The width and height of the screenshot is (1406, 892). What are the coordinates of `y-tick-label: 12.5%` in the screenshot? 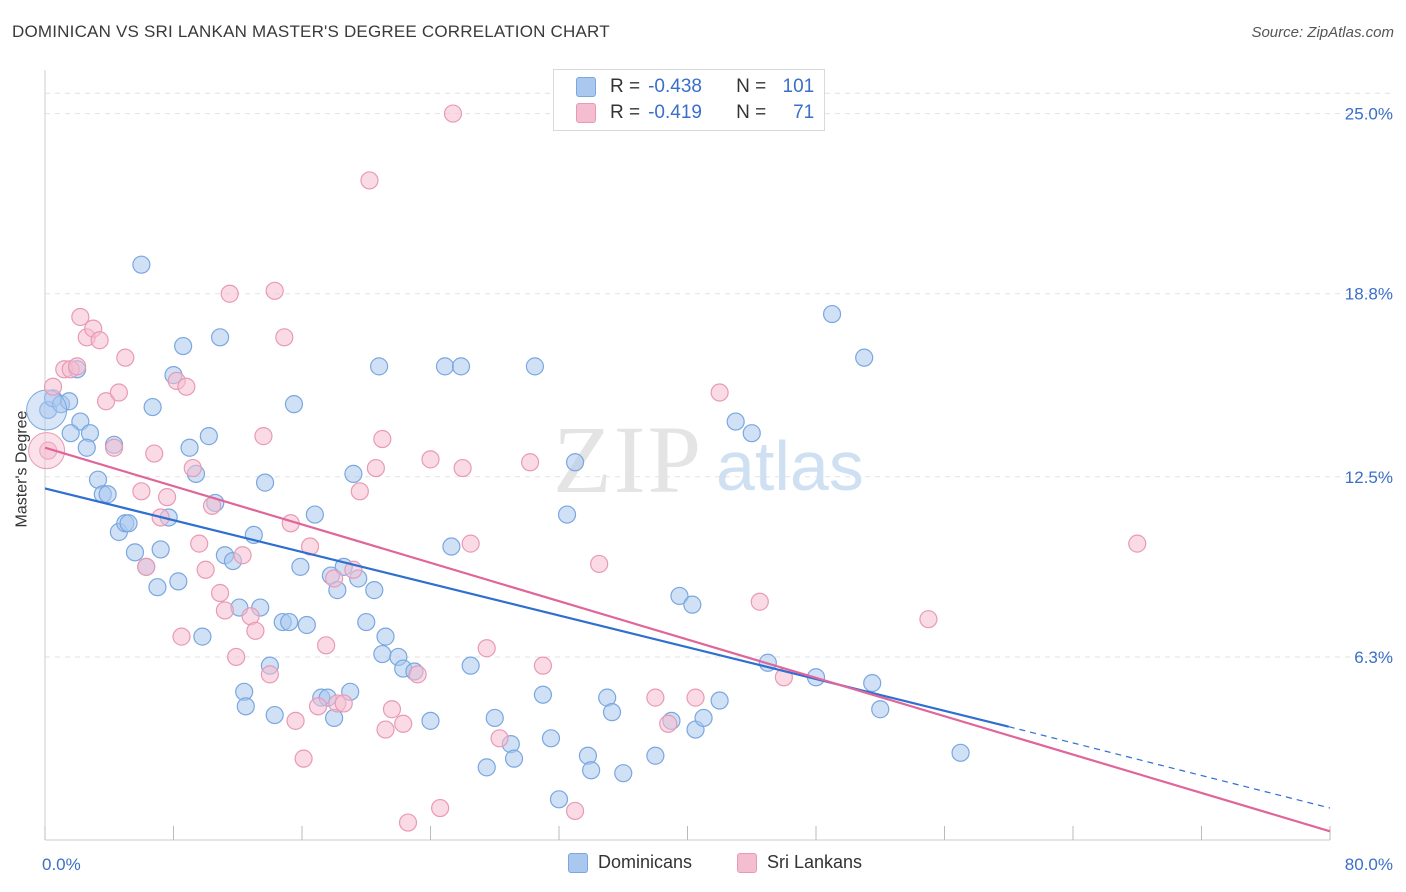 It's located at (1369, 477).